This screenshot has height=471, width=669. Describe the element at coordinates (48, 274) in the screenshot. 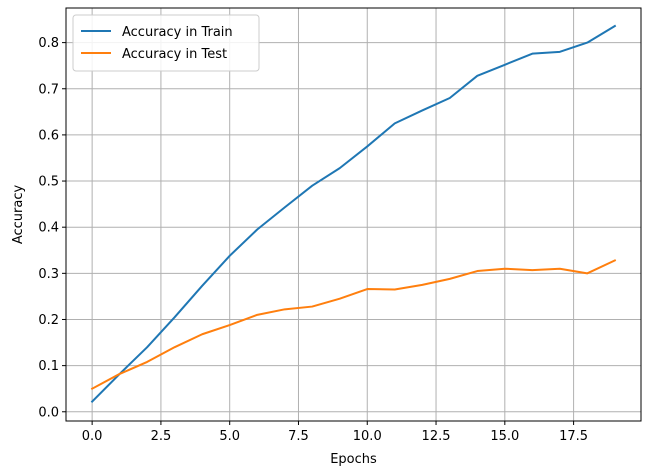

I see `y-tick-label: 0.3` at that location.